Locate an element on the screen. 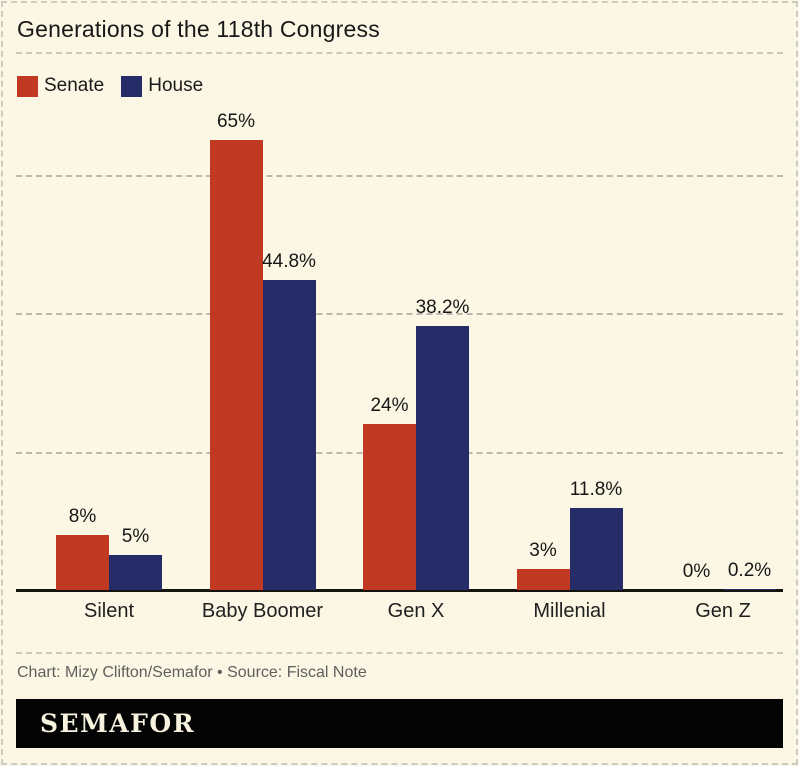 The image size is (799, 766). value-label-house-millenial: 11.8% is located at coordinates (596, 490).